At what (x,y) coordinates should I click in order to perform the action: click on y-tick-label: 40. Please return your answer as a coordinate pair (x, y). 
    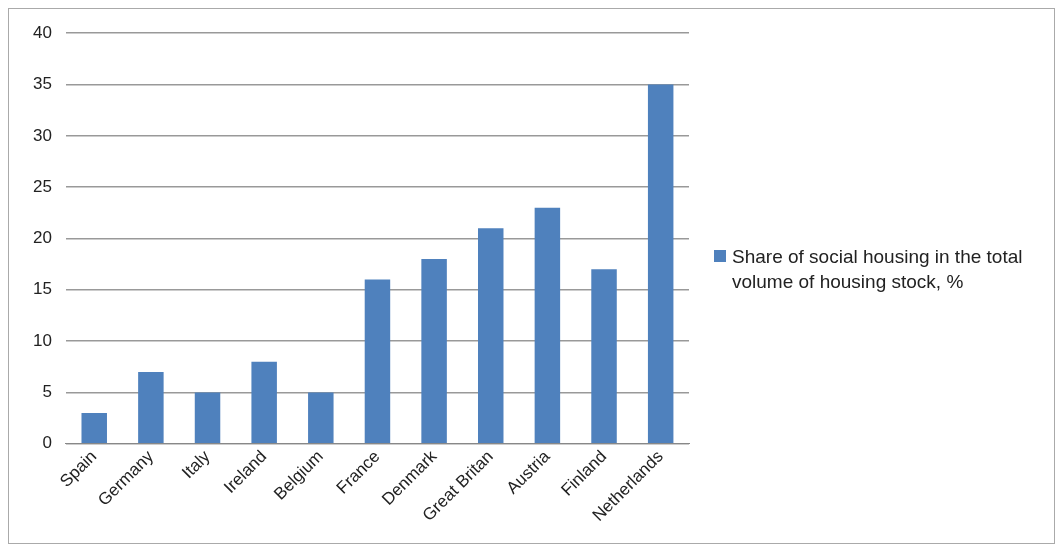
    Looking at the image, I should click on (42, 32).